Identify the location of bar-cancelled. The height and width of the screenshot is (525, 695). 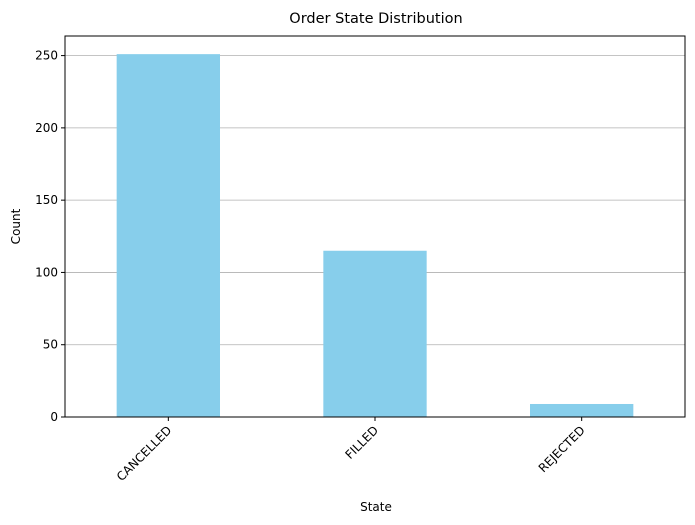
(168, 236).